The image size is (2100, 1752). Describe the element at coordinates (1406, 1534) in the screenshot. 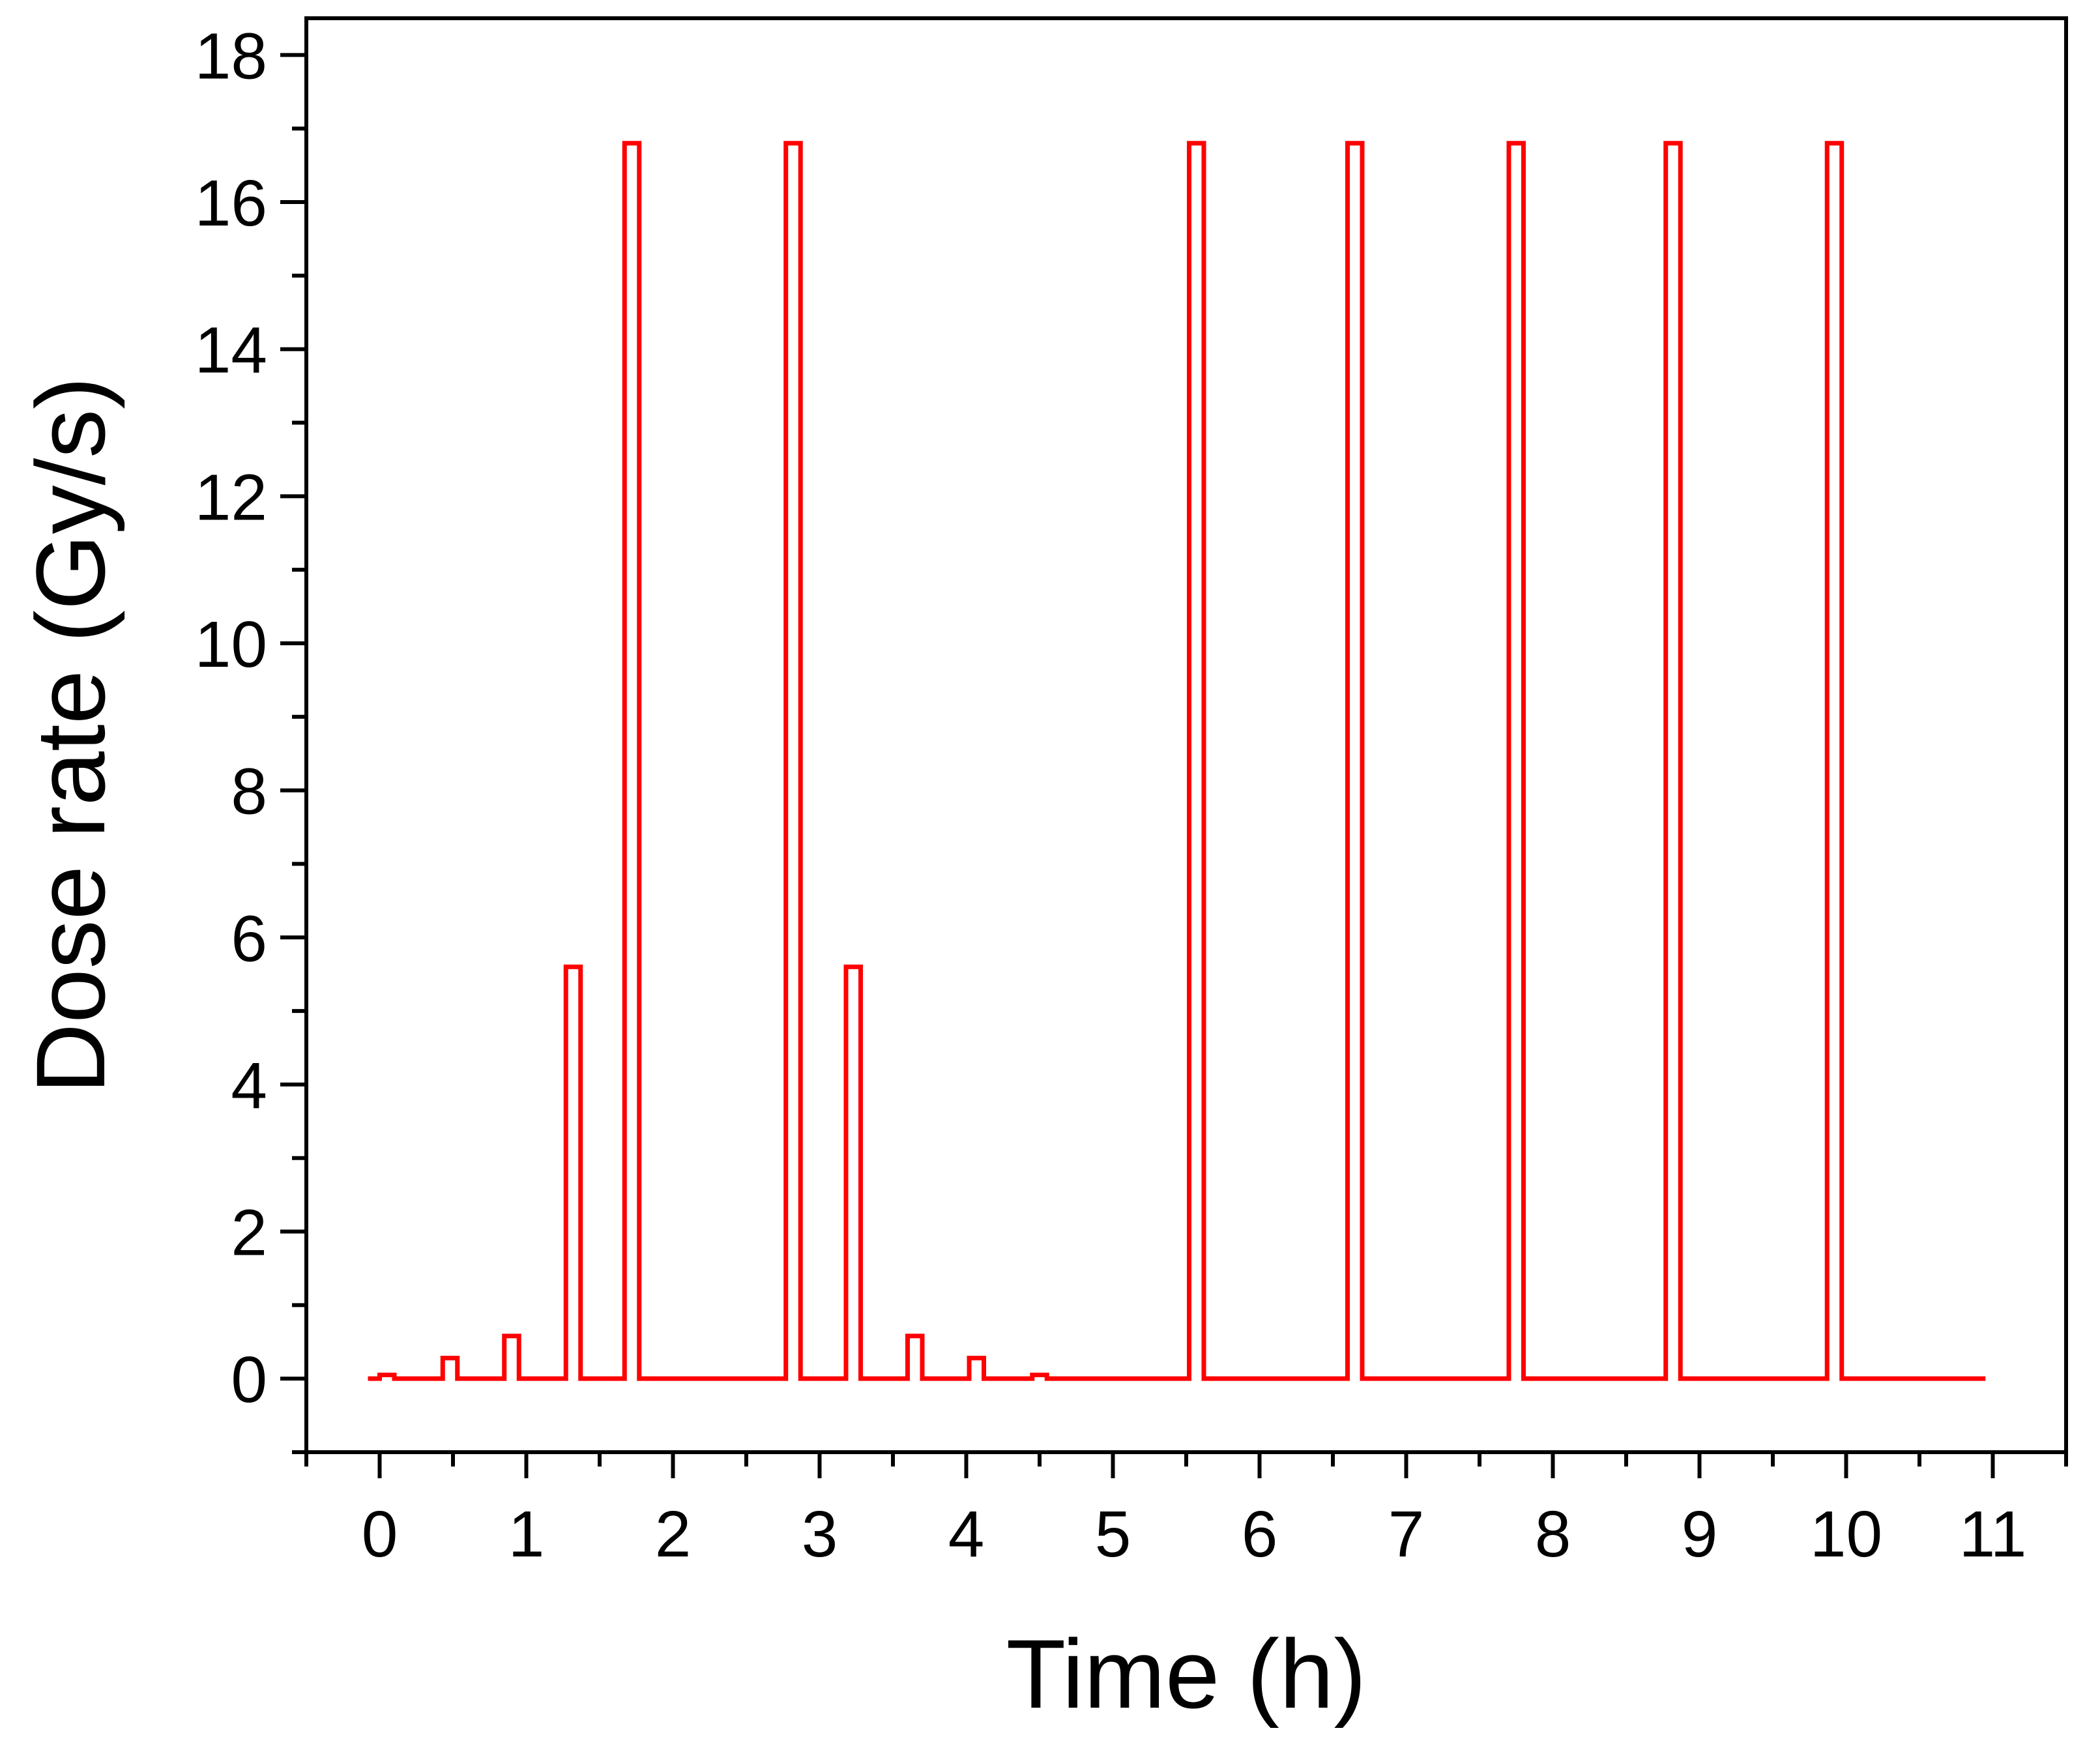

I see `x-tick-label: 7` at that location.